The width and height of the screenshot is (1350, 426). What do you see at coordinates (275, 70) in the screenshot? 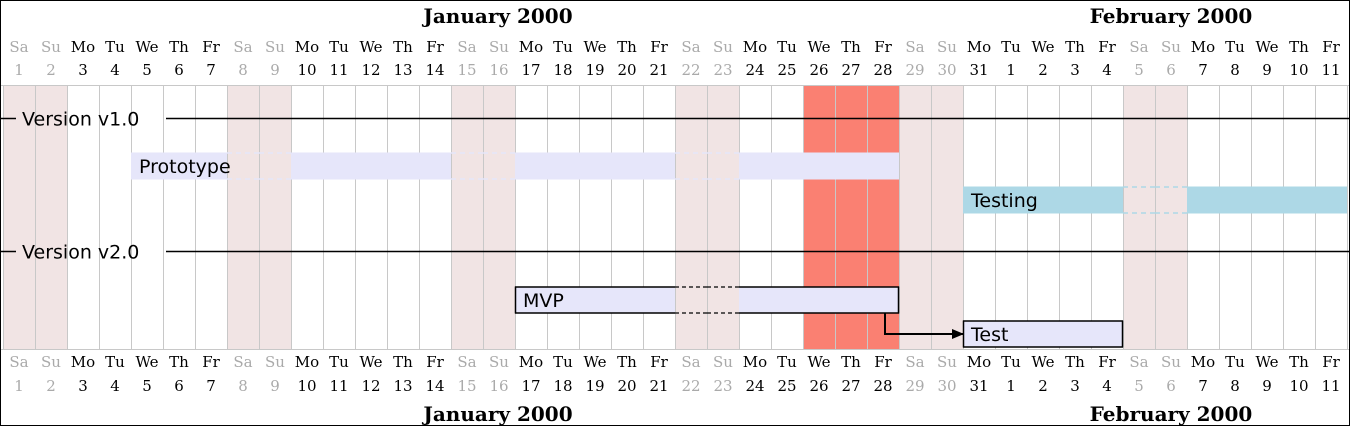
I see `top-day-number: 9` at bounding box center [275, 70].